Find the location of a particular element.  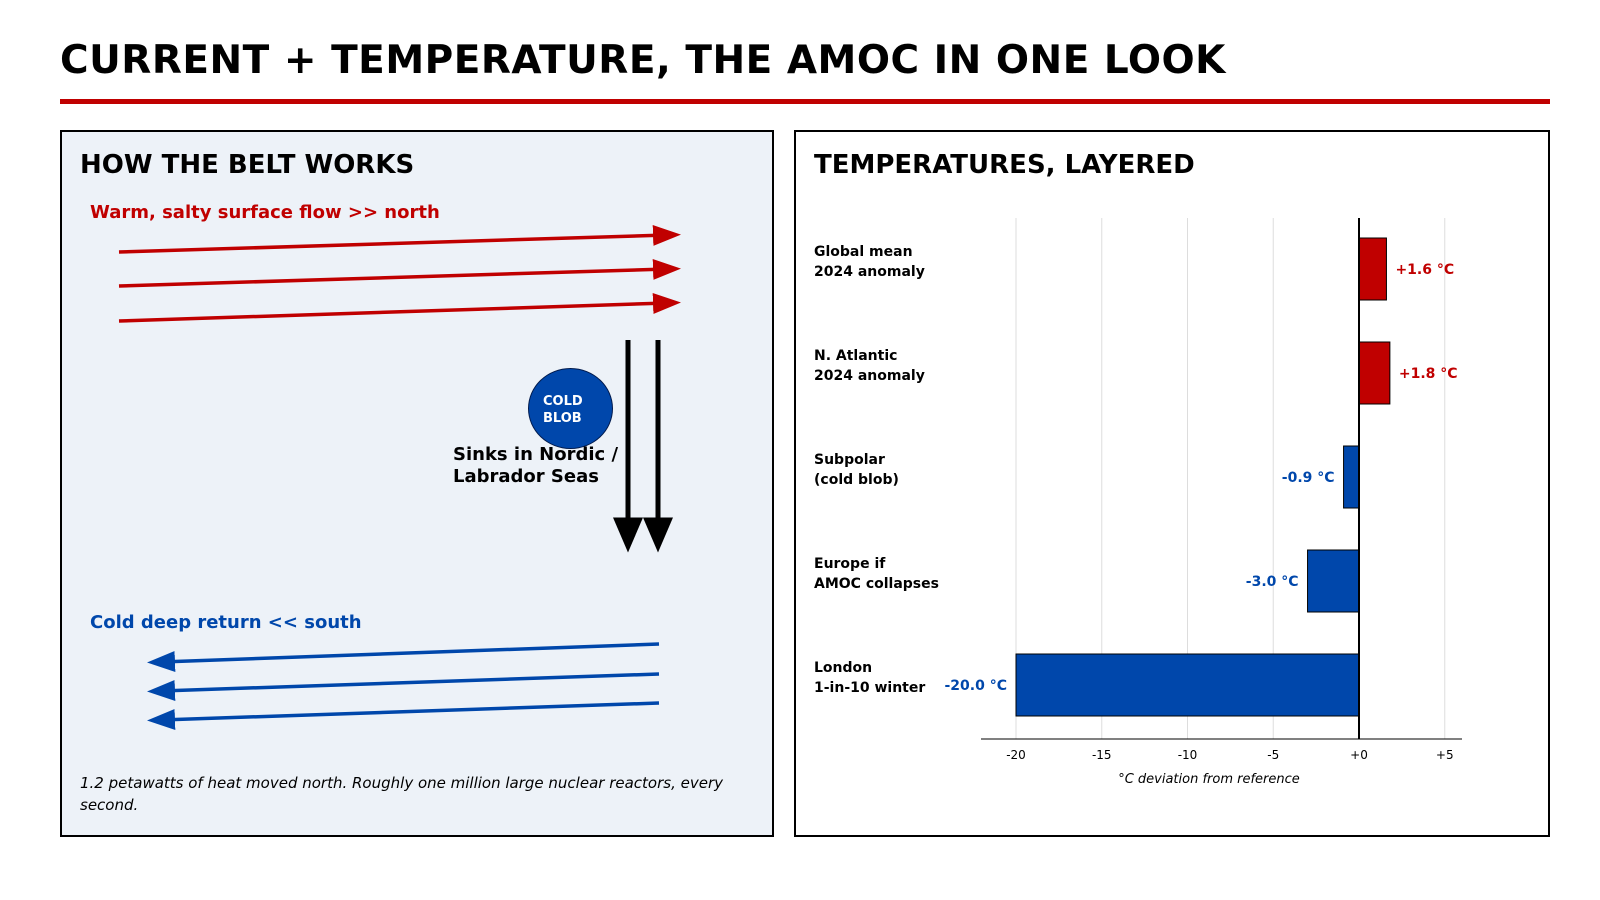

cold-blob: COLD BLOB is located at coordinates (570, 408).